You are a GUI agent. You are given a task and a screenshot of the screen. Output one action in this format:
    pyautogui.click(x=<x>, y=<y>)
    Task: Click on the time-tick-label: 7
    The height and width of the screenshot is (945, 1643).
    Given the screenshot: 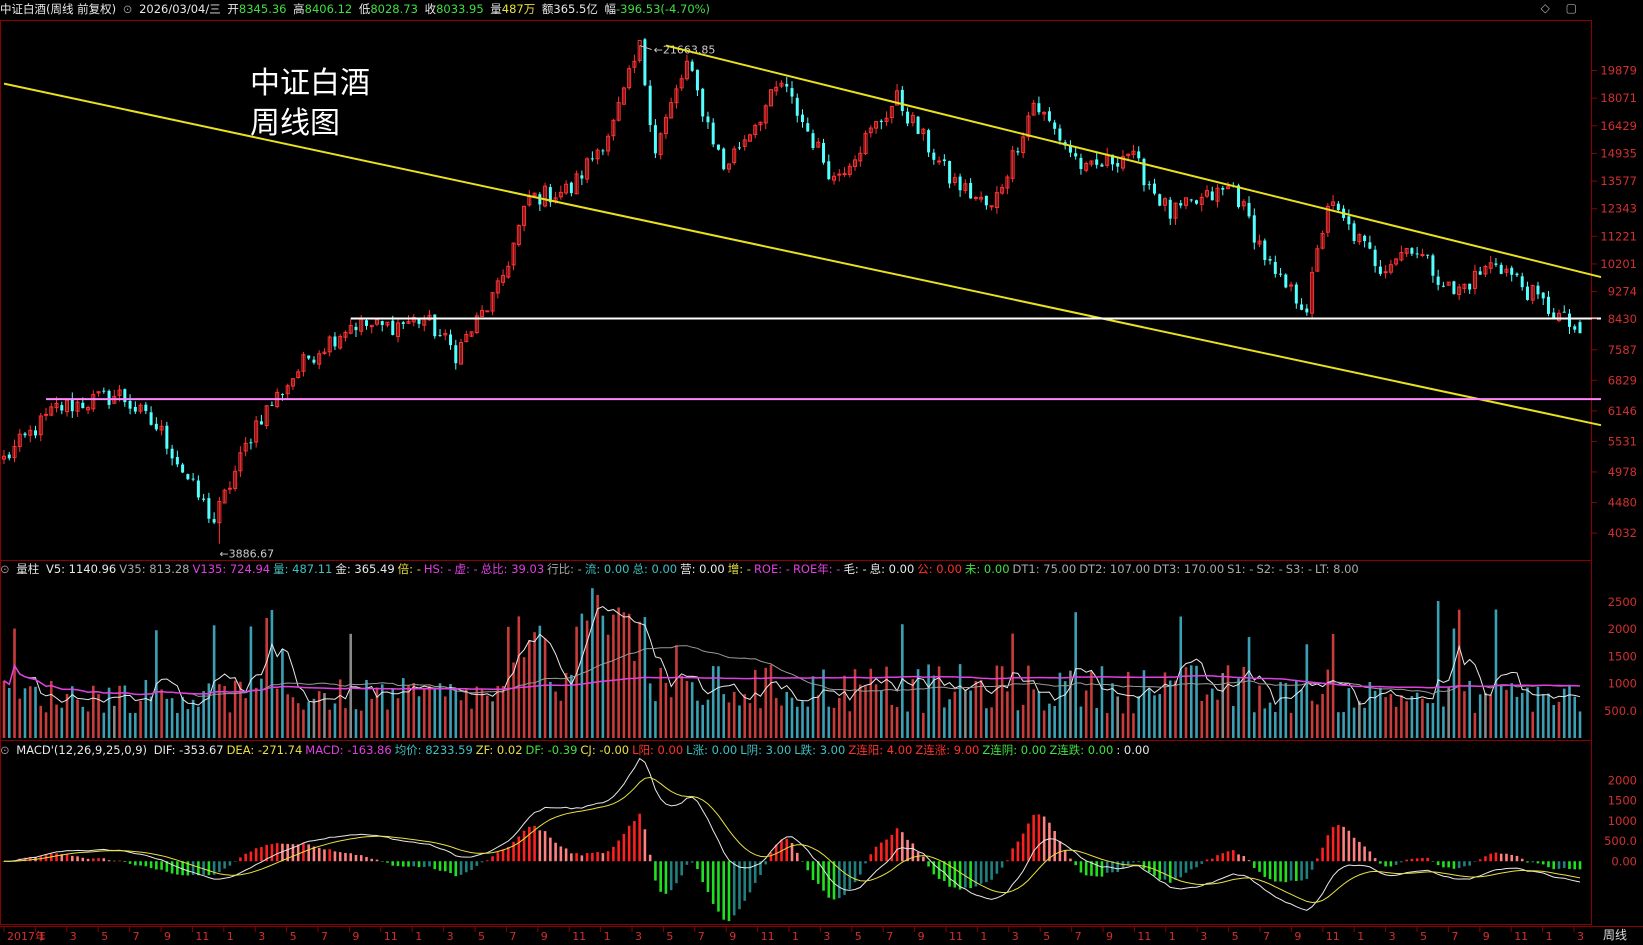 What is the action you would take?
    pyautogui.click(x=512, y=936)
    